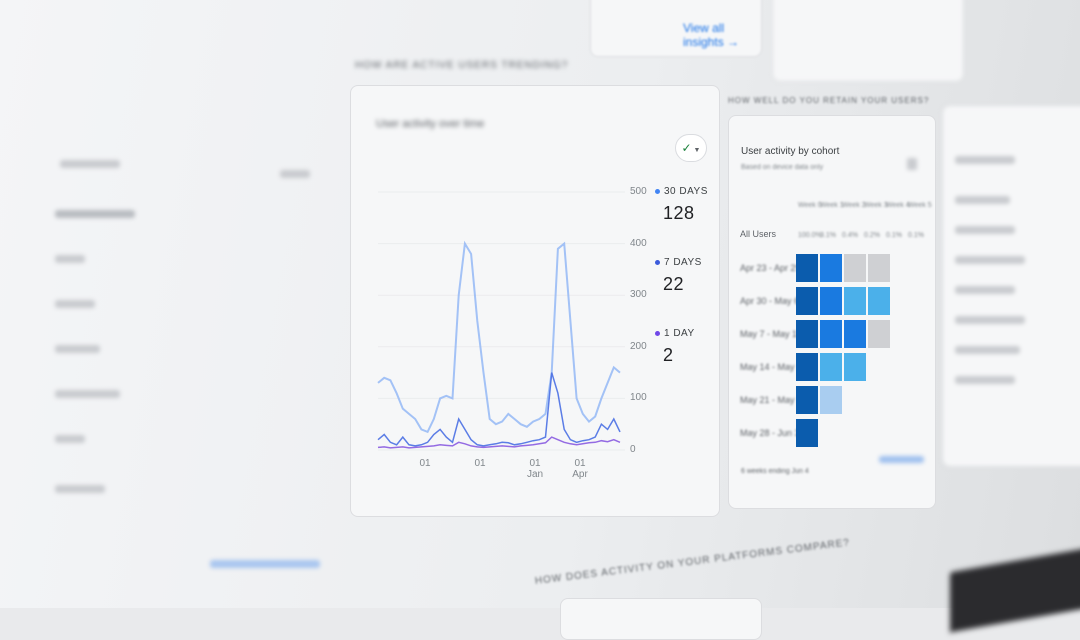 Image resolution: width=1080 pixels, height=640 pixels. I want to click on y-tick-label: 100, so click(638, 398).